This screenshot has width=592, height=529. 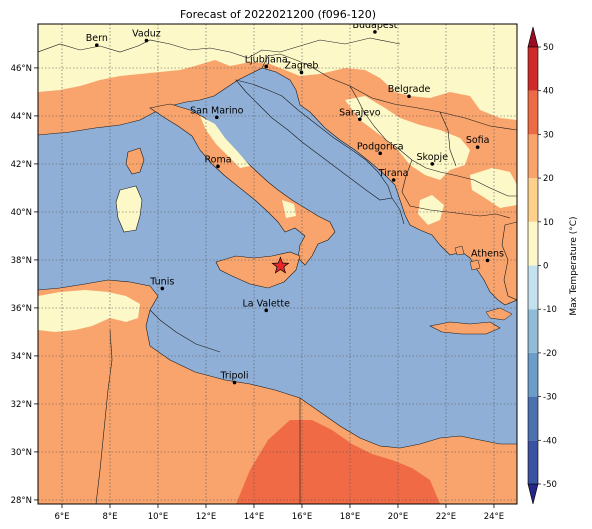 I want to click on colorbar-extend-top, so click(x=533, y=37).